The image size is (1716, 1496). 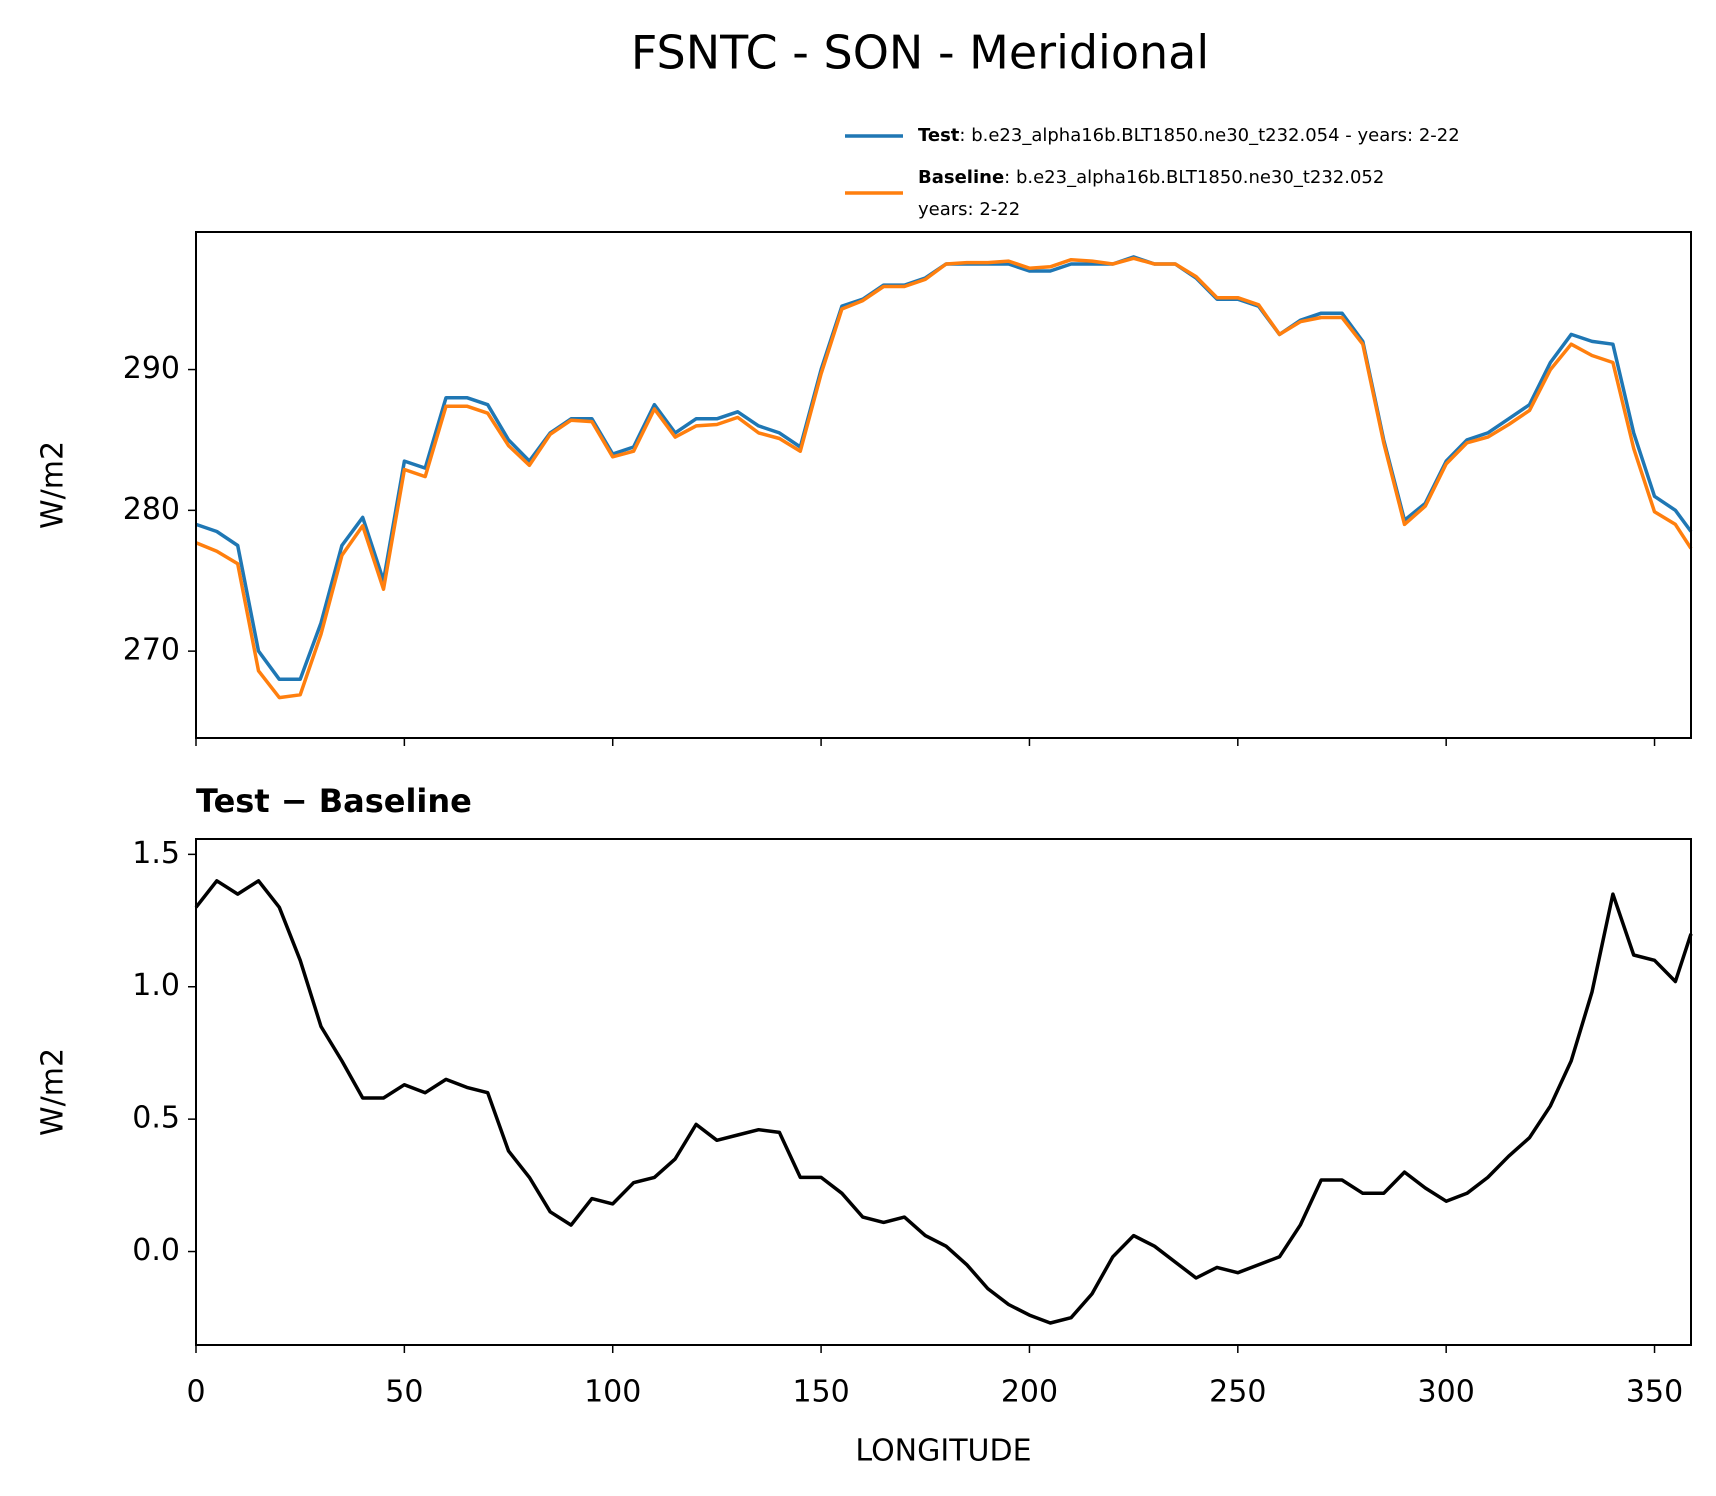 I want to click on x-tick-label: 50, so click(x=404, y=1392).